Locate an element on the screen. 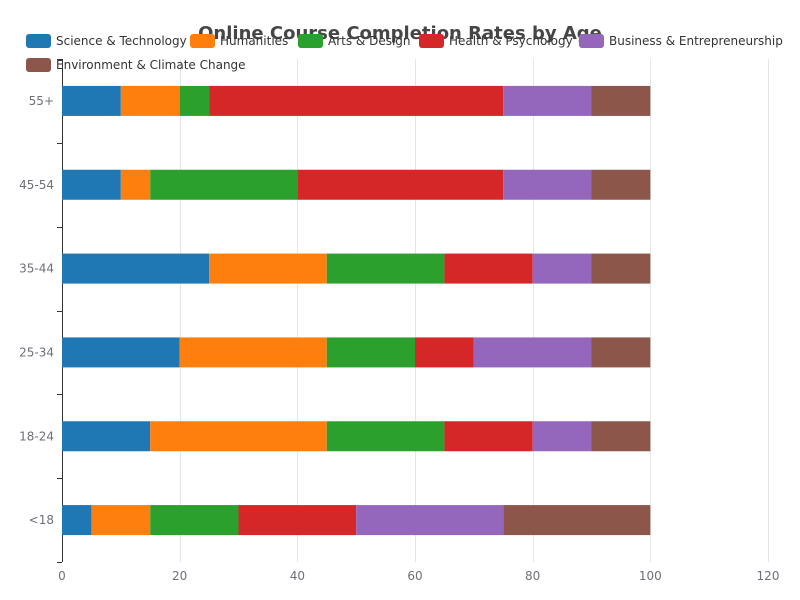  legend-label: Humanities is located at coordinates (254, 41).